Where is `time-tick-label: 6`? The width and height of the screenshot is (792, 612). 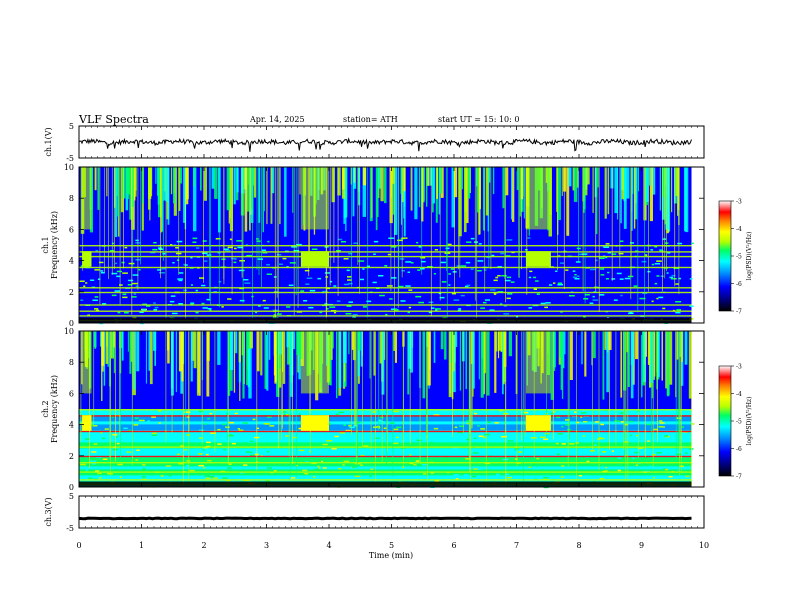
time-tick-label: 6 is located at coordinates (453, 545).